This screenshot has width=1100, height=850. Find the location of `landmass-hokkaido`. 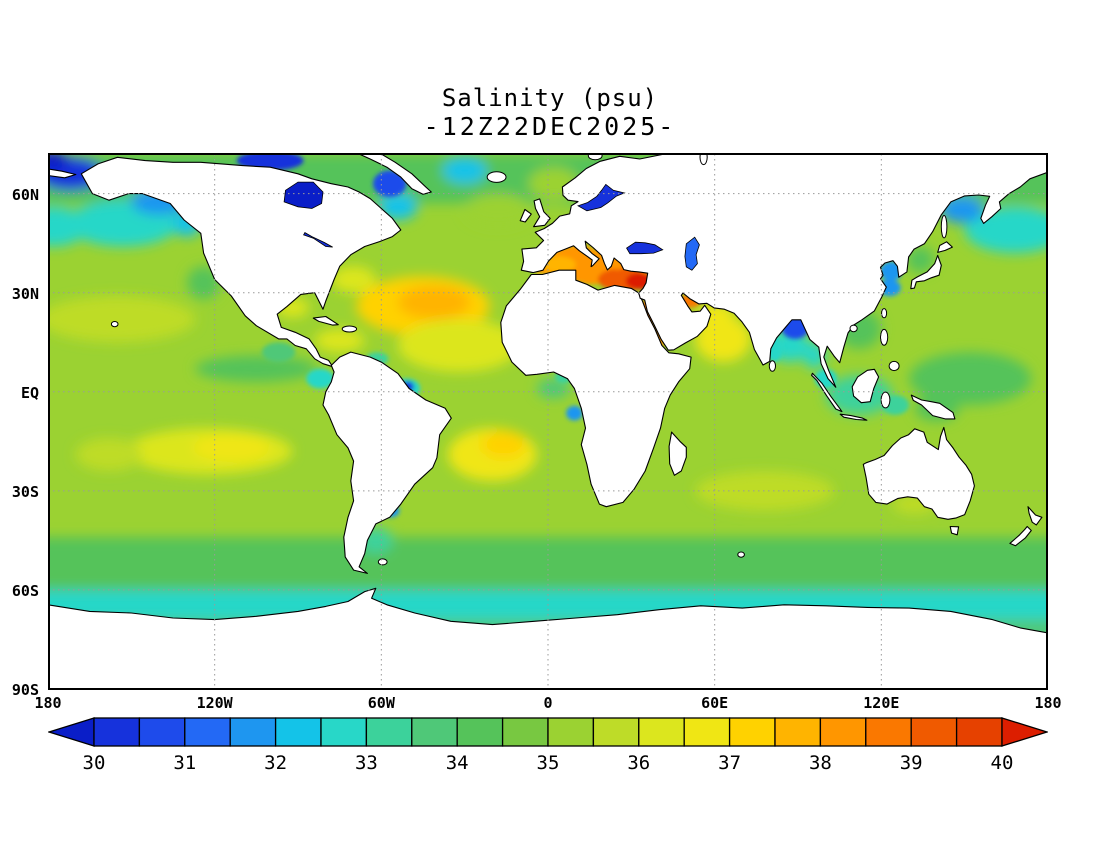

landmass-hokkaido is located at coordinates (945, 247).